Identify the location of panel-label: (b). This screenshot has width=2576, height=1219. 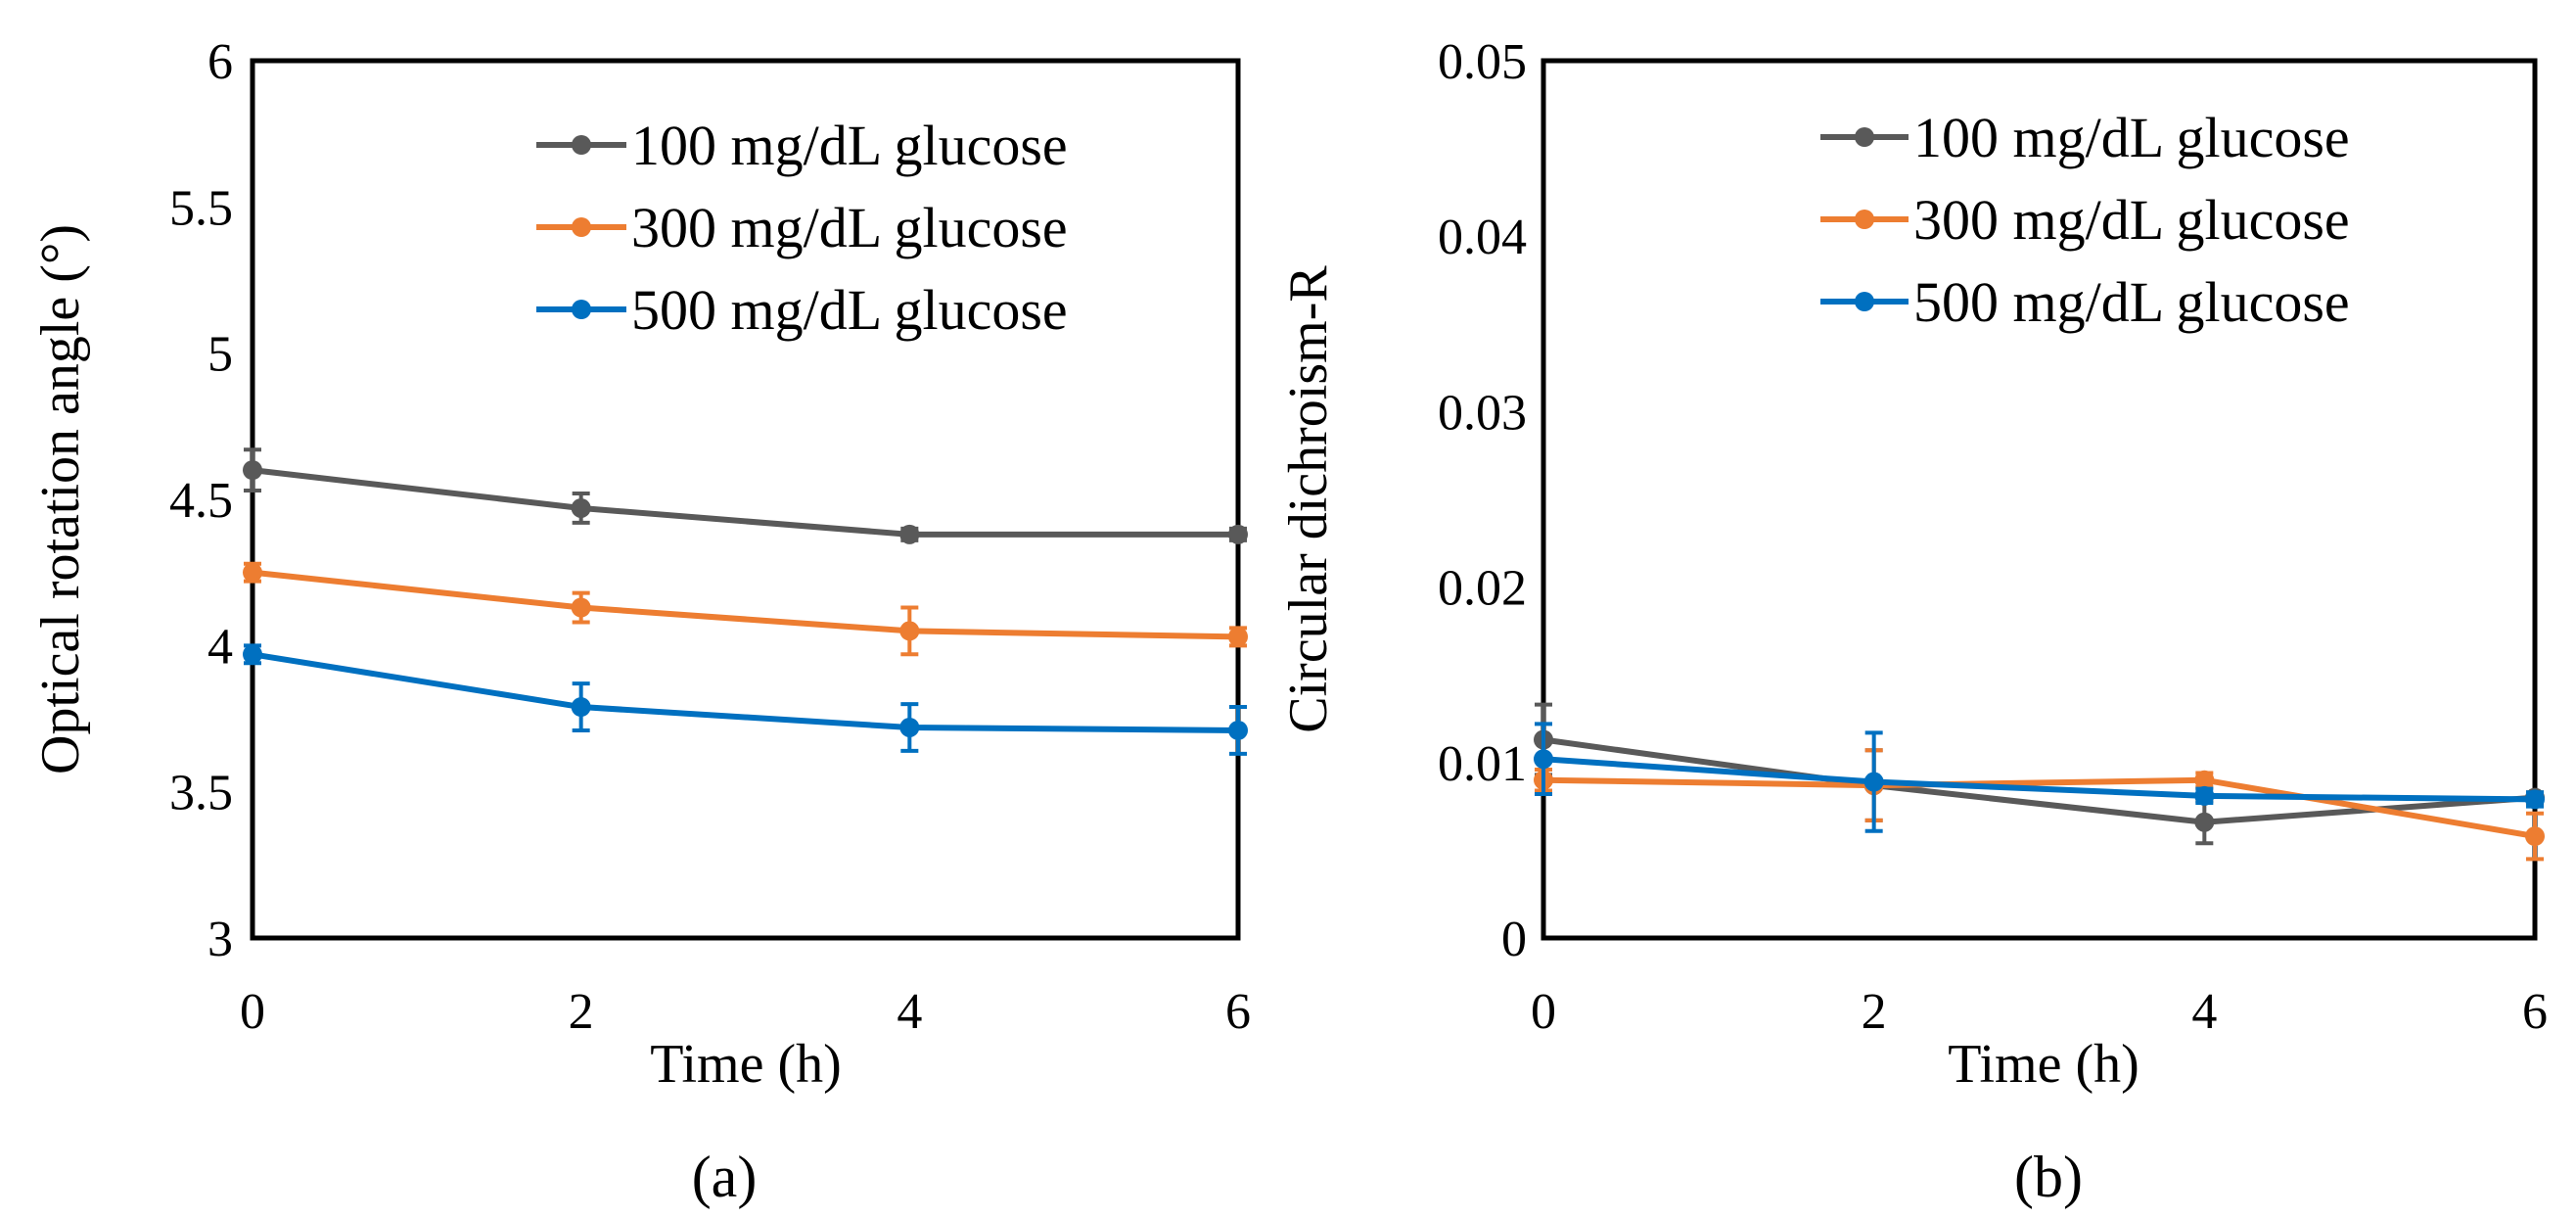
(2048, 1177).